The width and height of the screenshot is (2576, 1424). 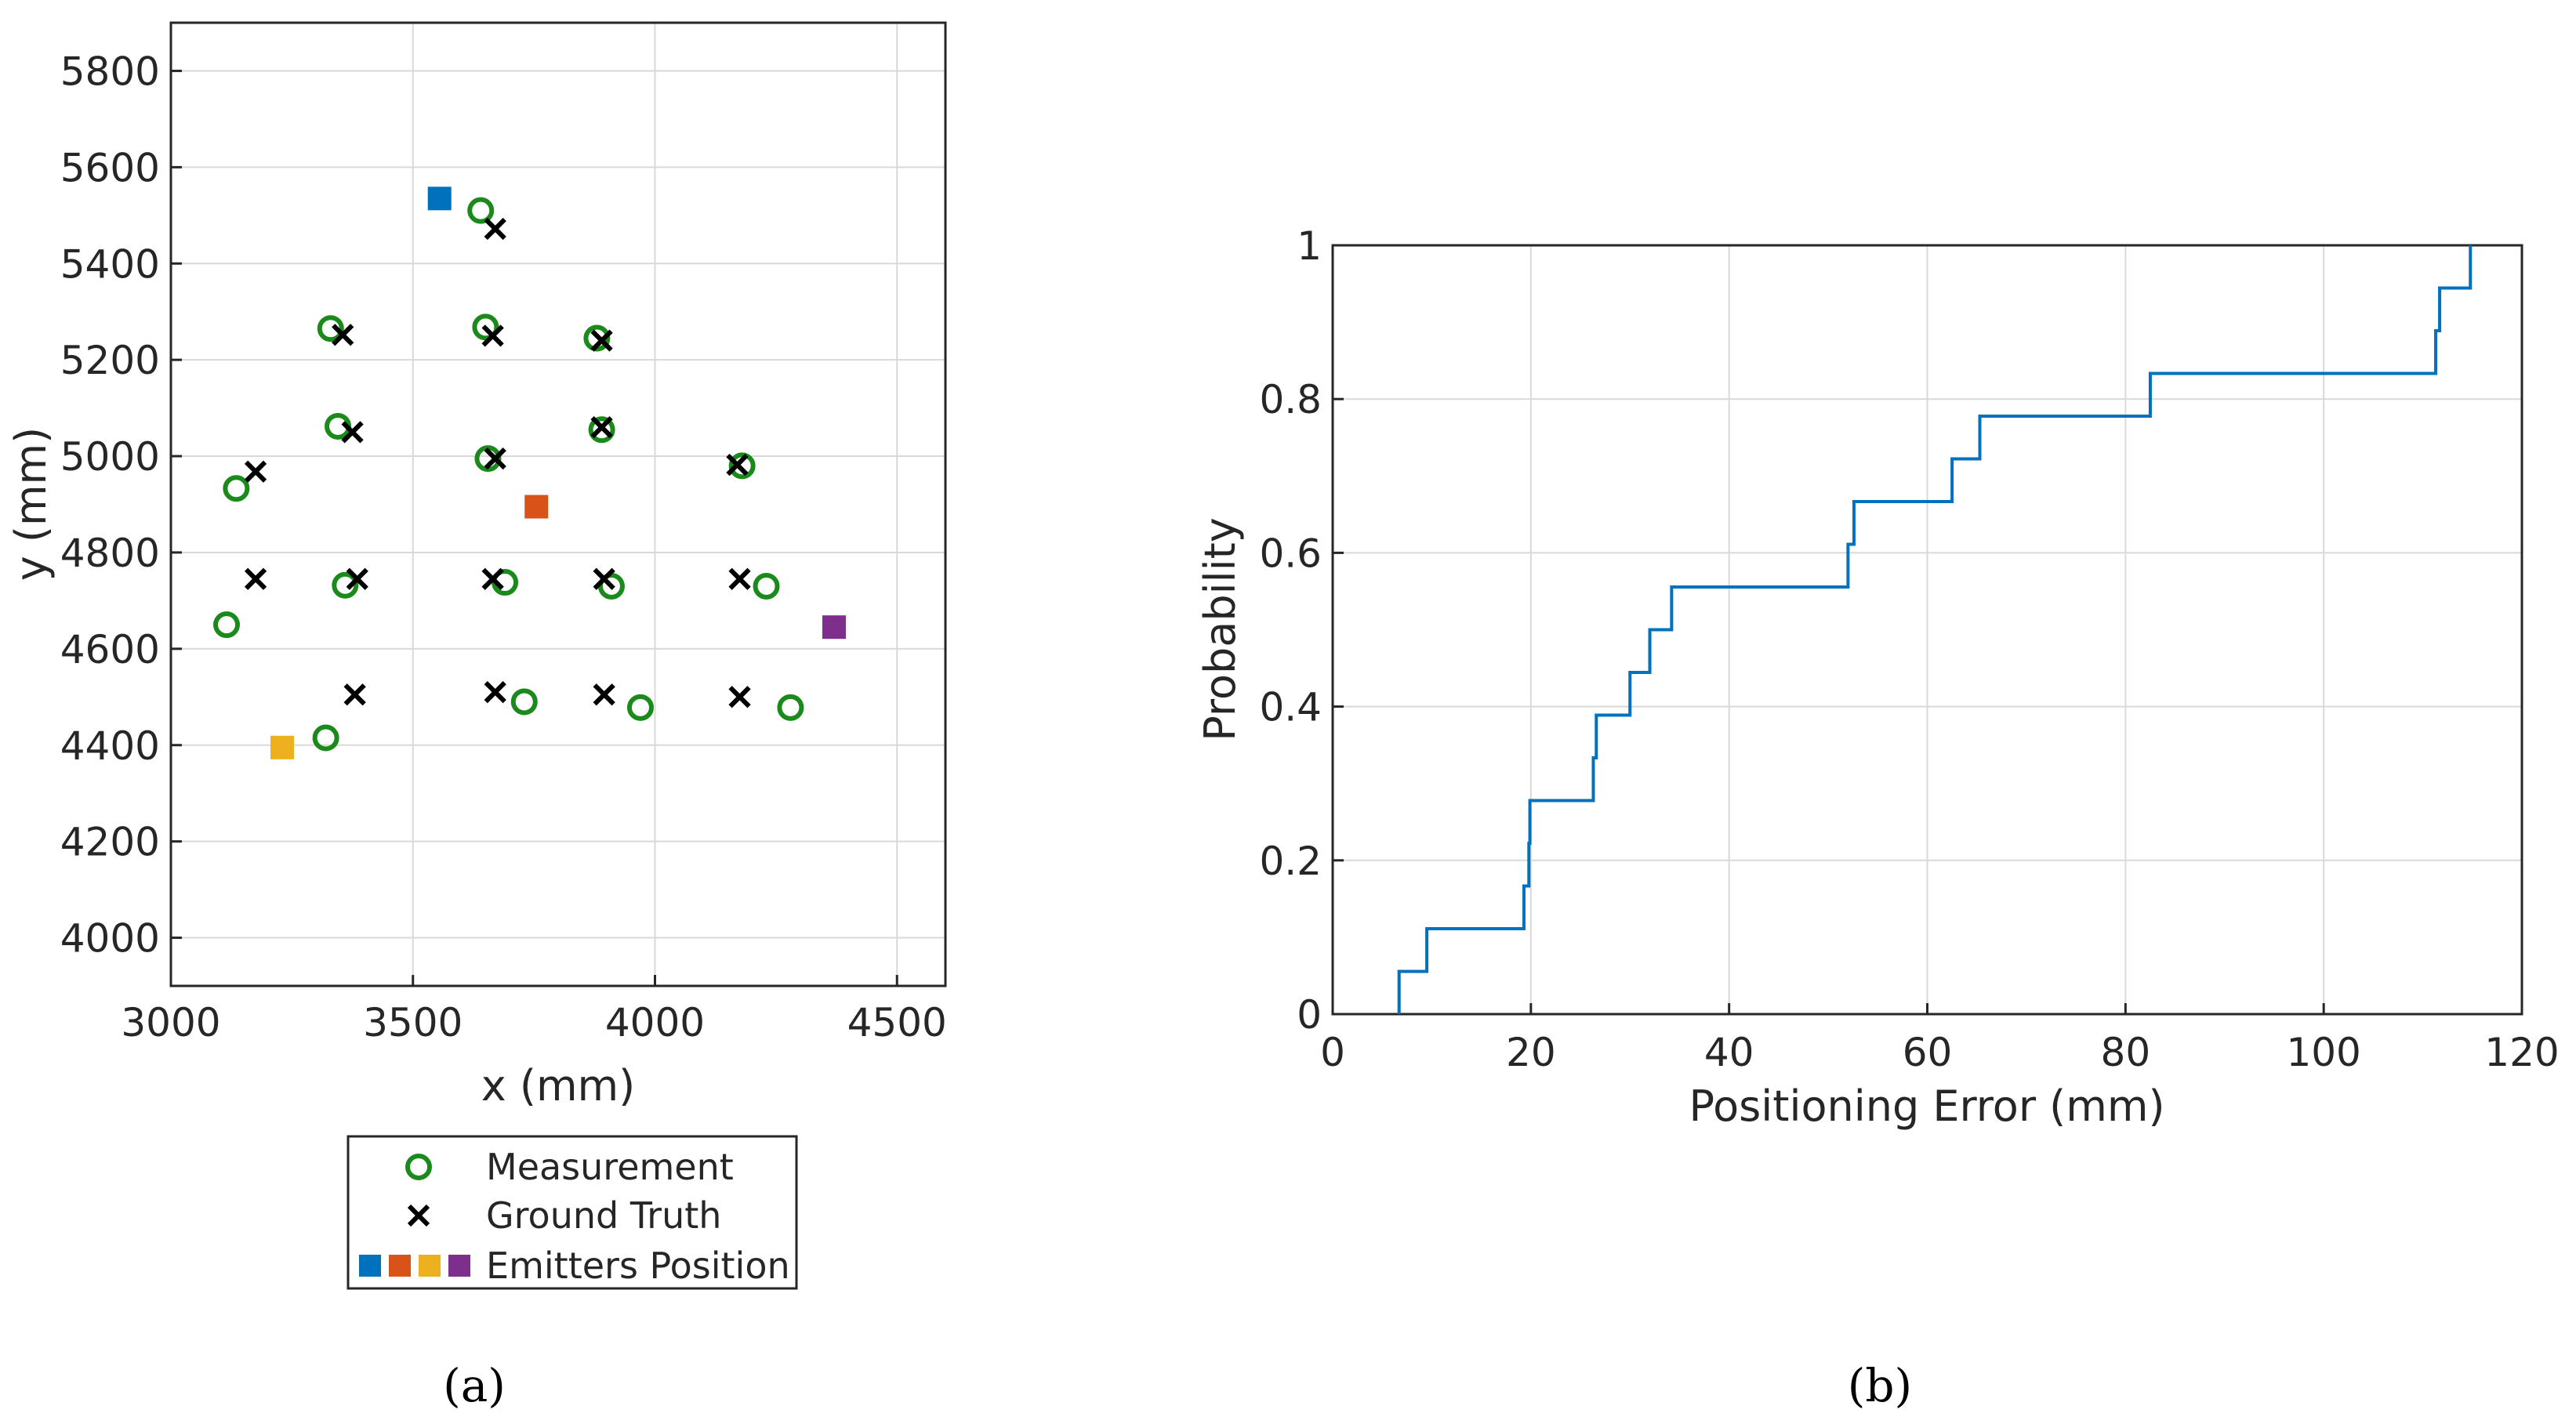 What do you see at coordinates (638, 1266) in the screenshot?
I see `legend-label-emitters: Emitters Position` at bounding box center [638, 1266].